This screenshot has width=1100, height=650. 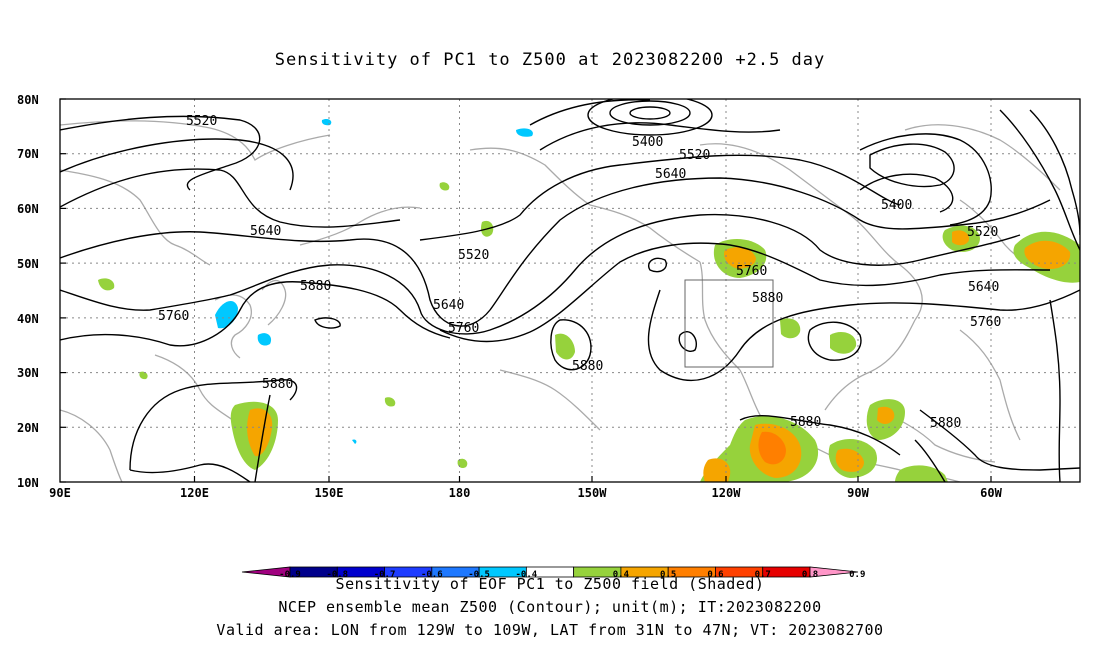 I want to click on colorbar-label: -0.4, so click(x=527, y=575).